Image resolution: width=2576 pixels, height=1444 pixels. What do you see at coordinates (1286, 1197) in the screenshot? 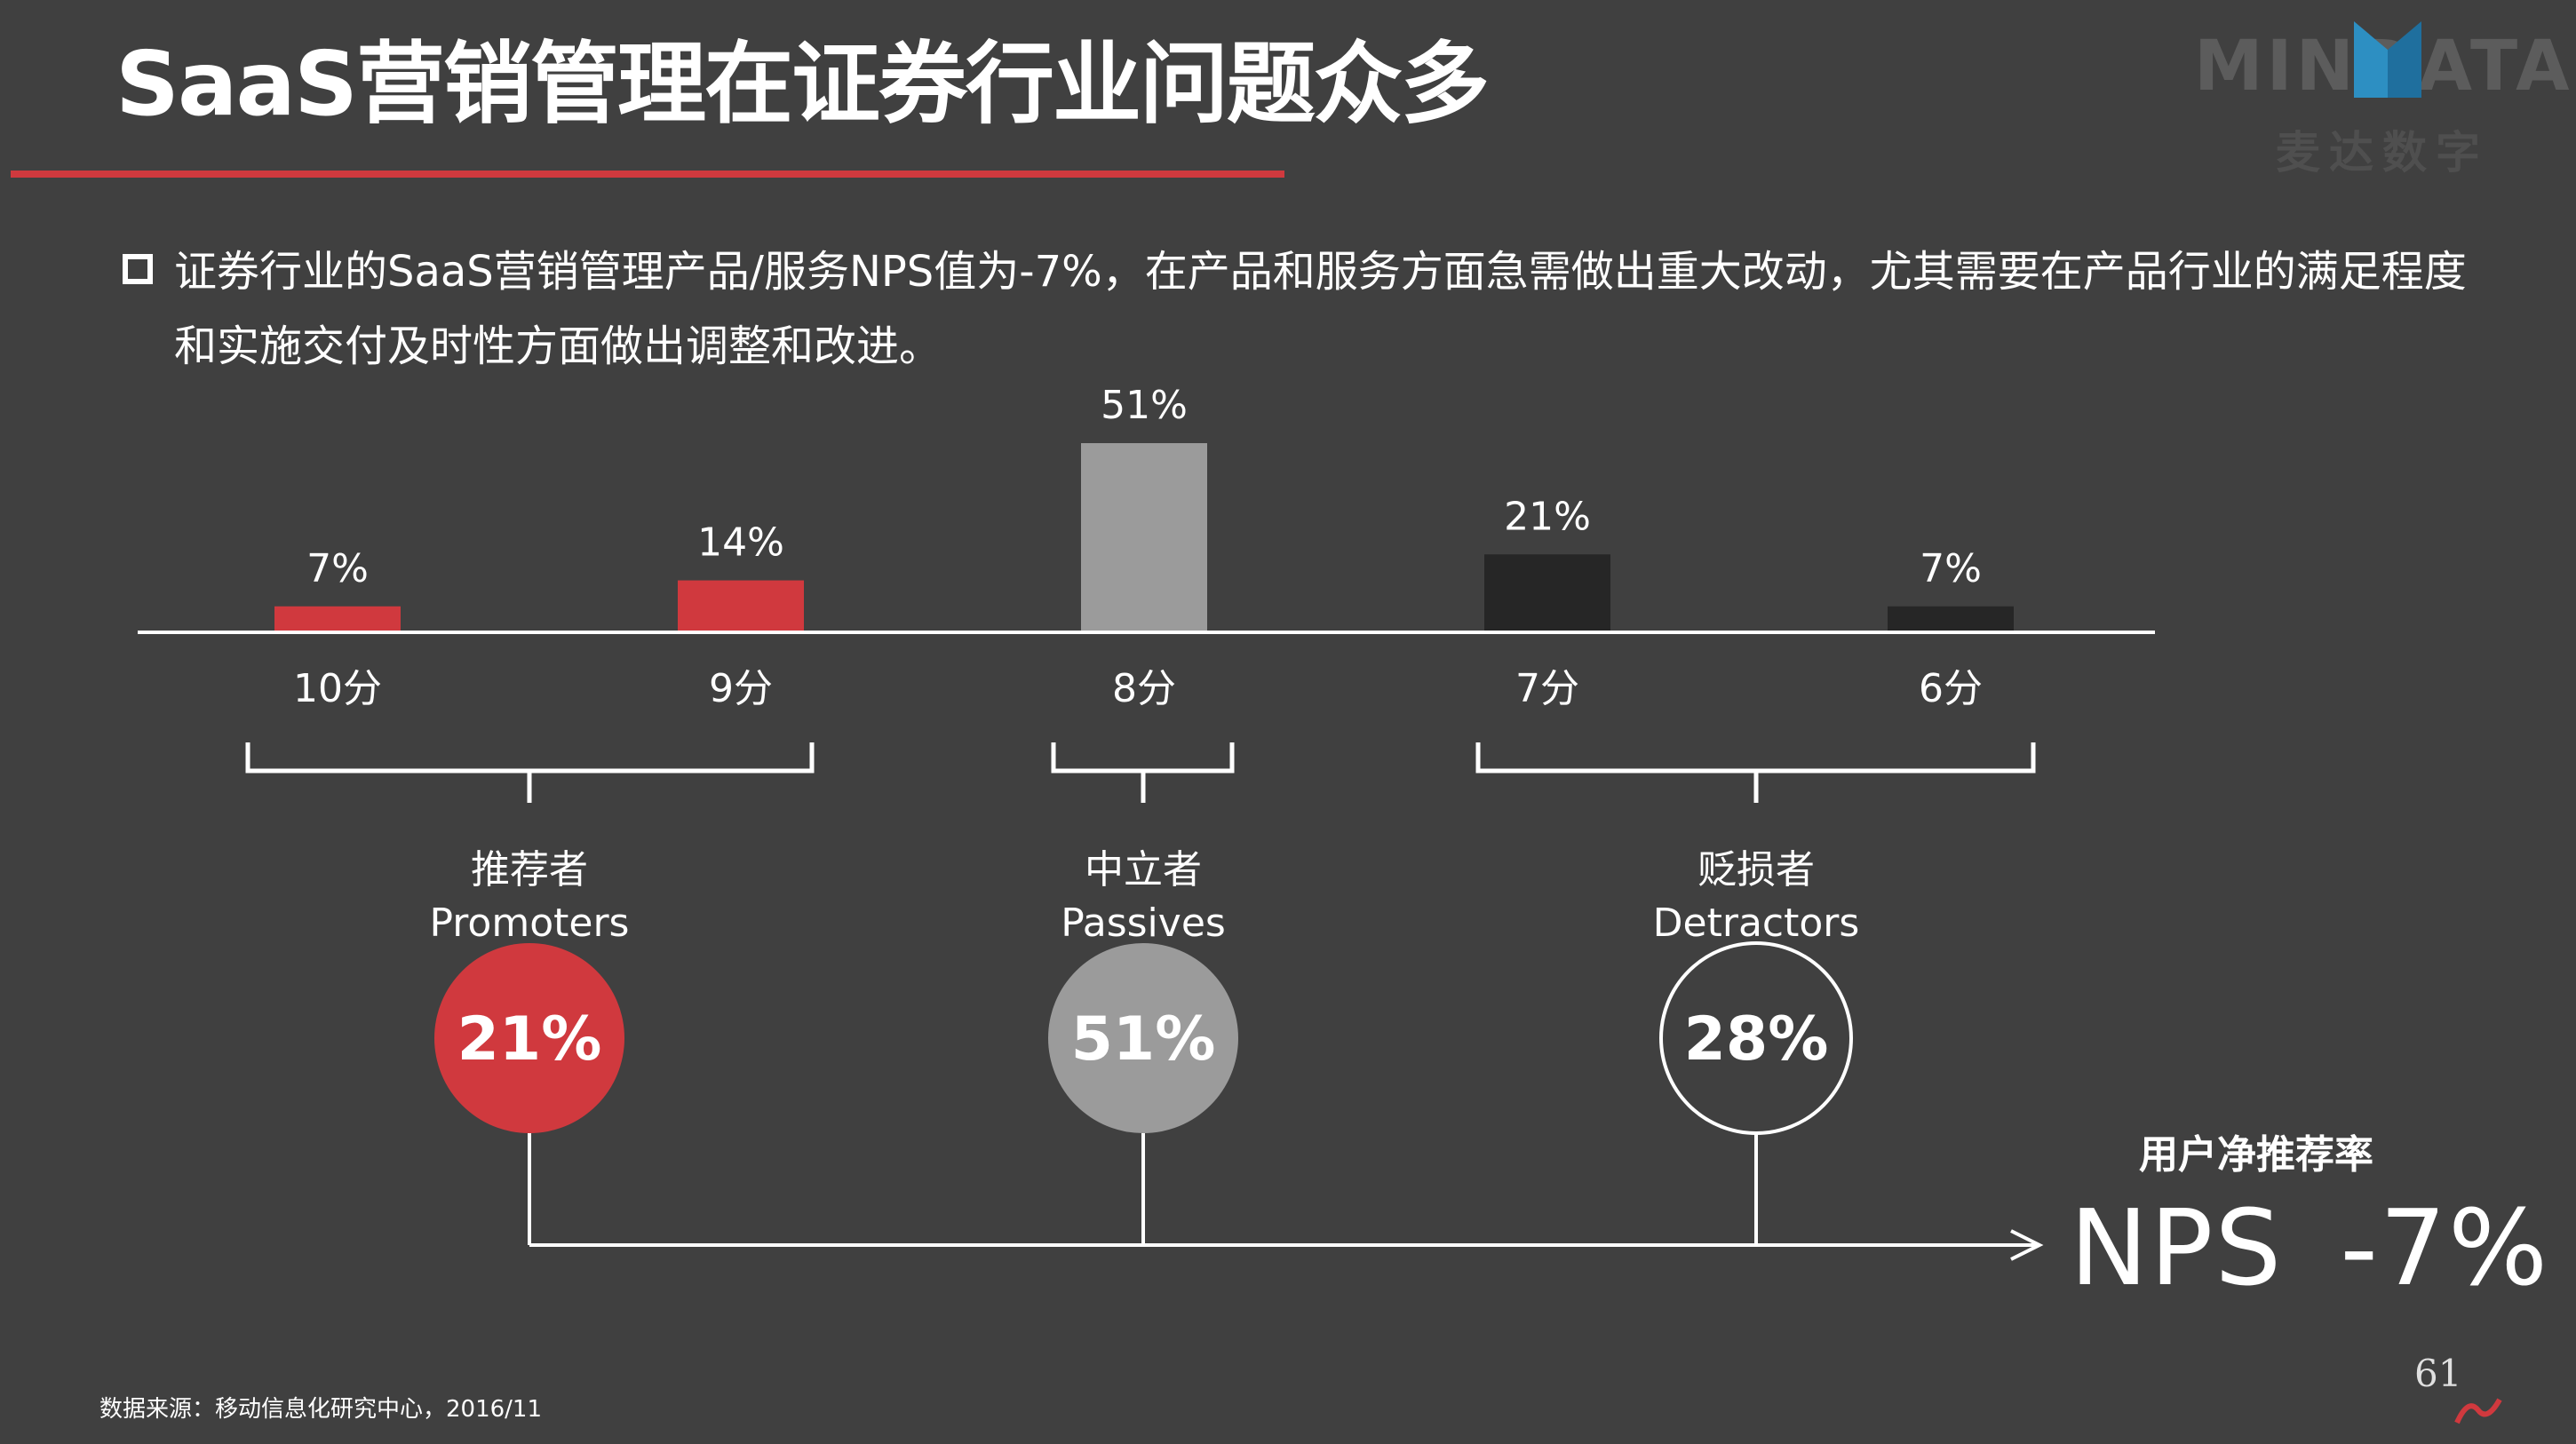
I see `connector-group` at bounding box center [1286, 1197].